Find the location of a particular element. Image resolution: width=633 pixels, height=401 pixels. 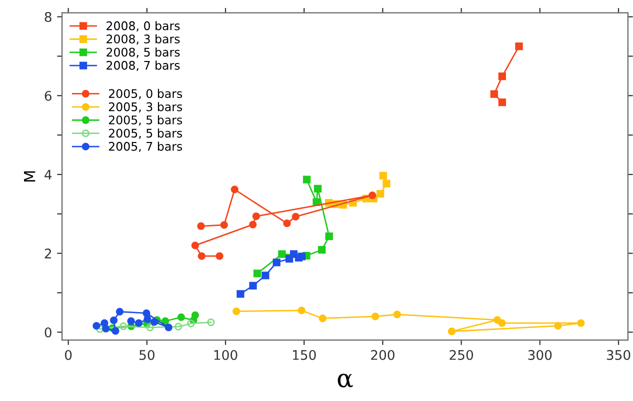

y-tick-label: 6 is located at coordinates (48, 95).